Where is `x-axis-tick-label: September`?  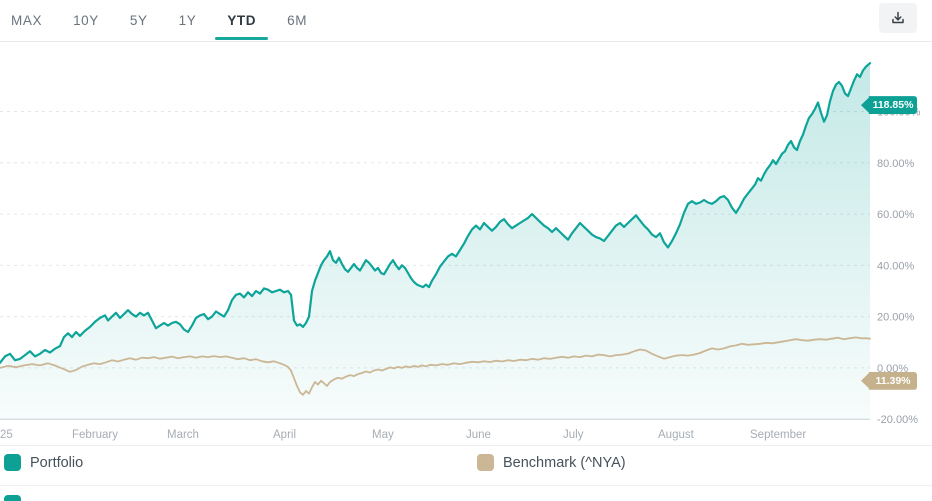
x-axis-tick-label: September is located at coordinates (778, 435).